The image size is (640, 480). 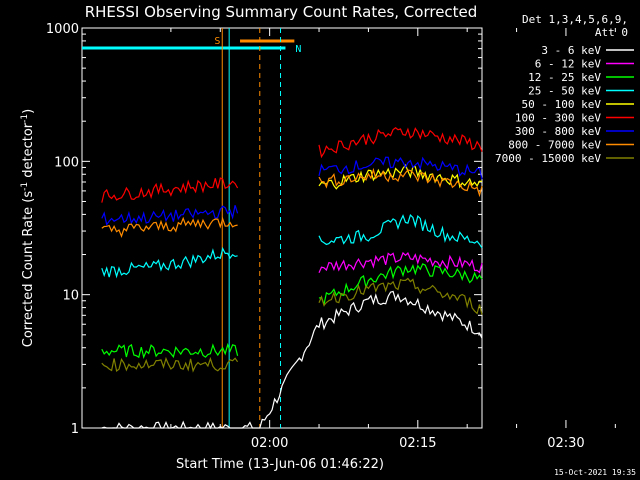 I want to click on x-axis-label: Start Time (13-Jun-06 01:46:22), so click(x=280, y=464).